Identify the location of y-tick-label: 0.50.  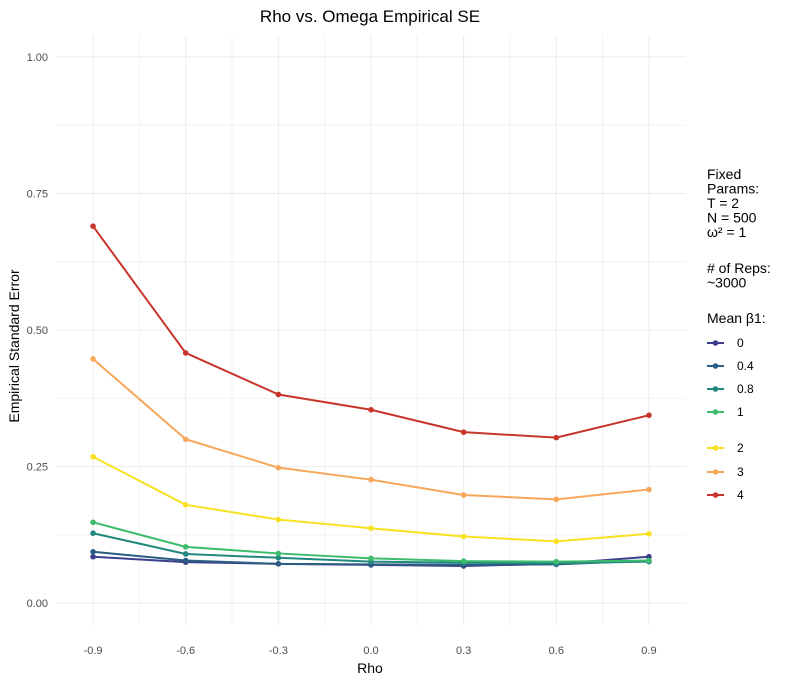
(37, 331).